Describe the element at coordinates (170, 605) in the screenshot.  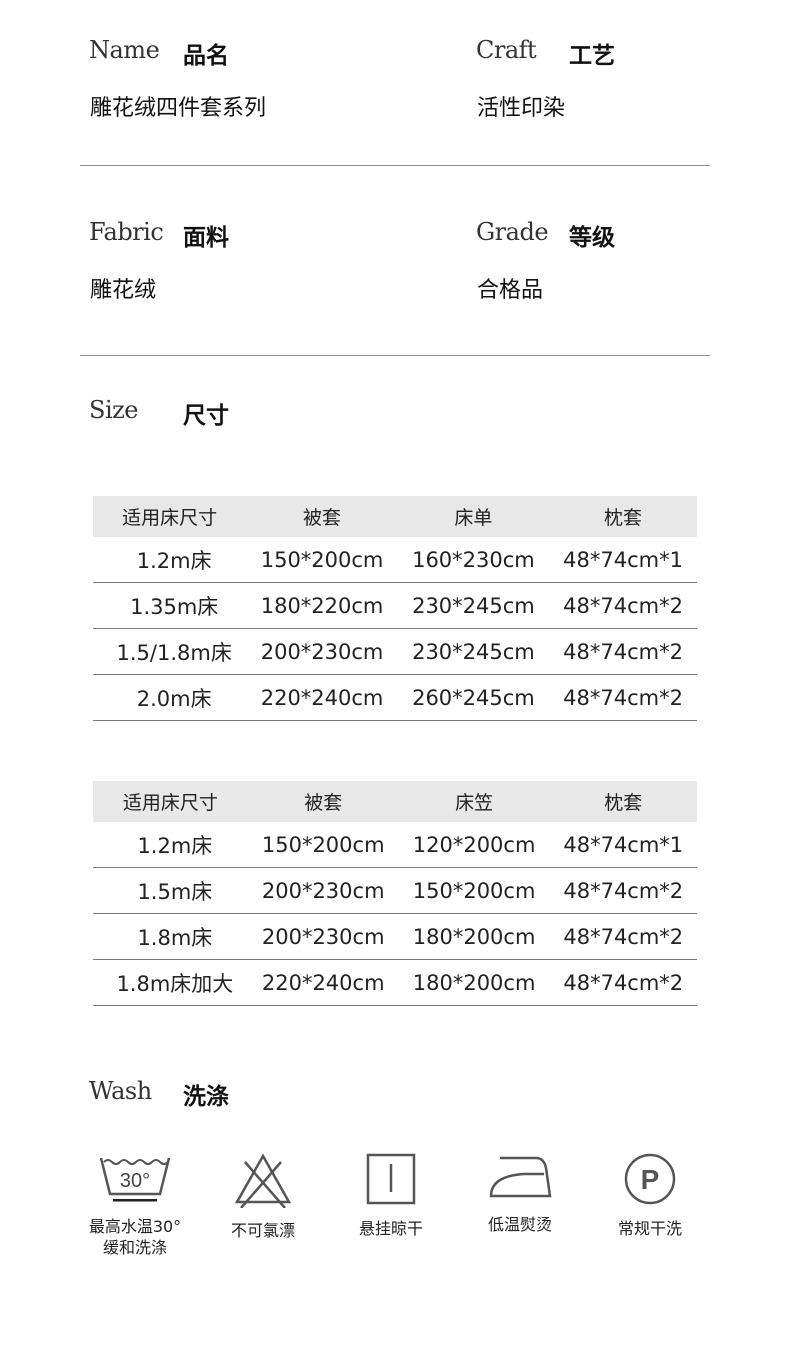
I see `table-cell: 1.35m床` at that location.